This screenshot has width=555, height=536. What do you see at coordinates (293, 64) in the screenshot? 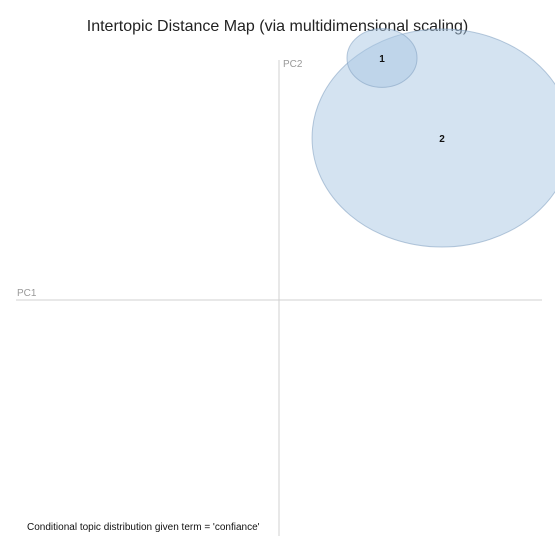
I see `pc2-axis-label: PC2` at bounding box center [293, 64].